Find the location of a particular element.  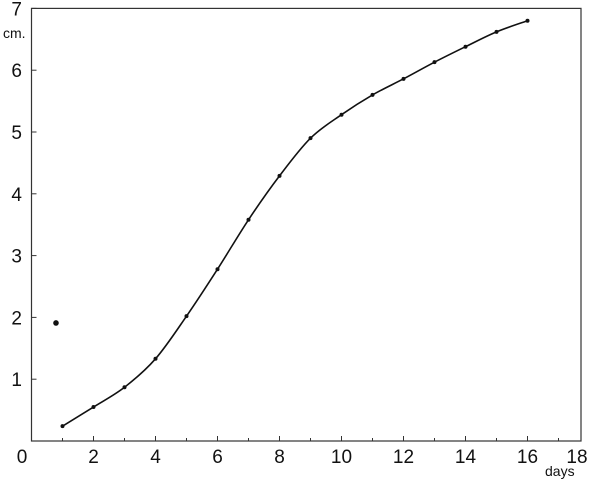

y-tick-label: 6 is located at coordinates (16, 71).